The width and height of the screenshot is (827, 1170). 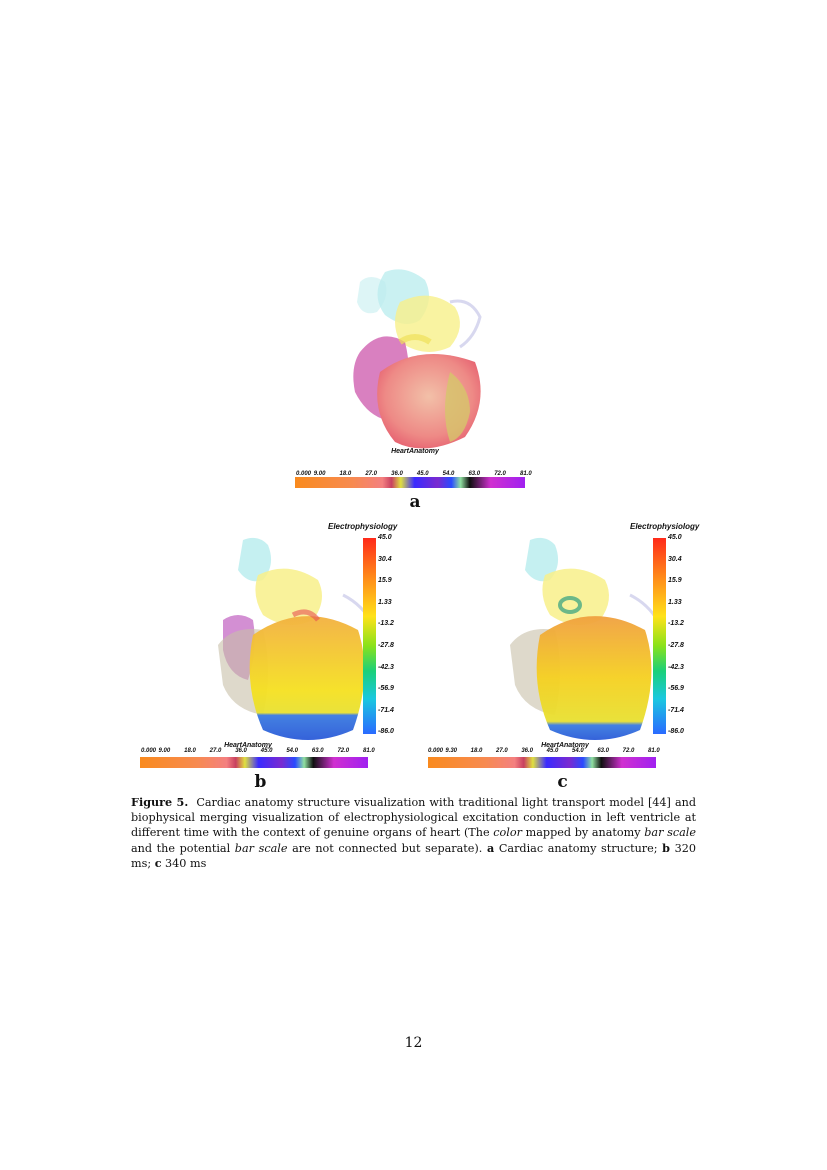 What do you see at coordinates (415, 502) in the screenshot?
I see `panel-label-a: a` at bounding box center [415, 502].